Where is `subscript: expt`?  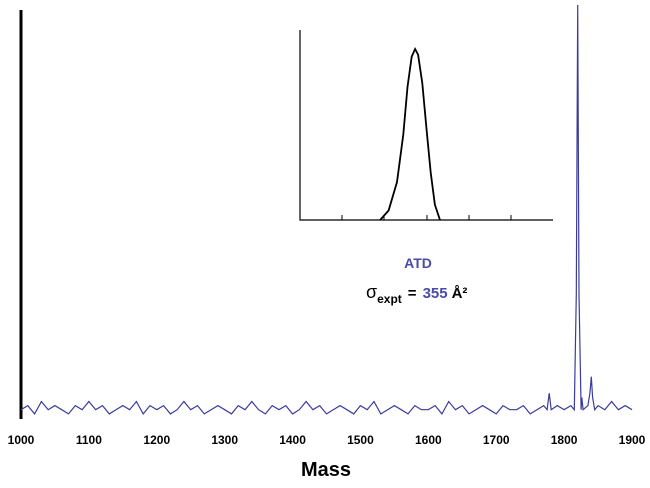 subscript: expt is located at coordinates (389, 299).